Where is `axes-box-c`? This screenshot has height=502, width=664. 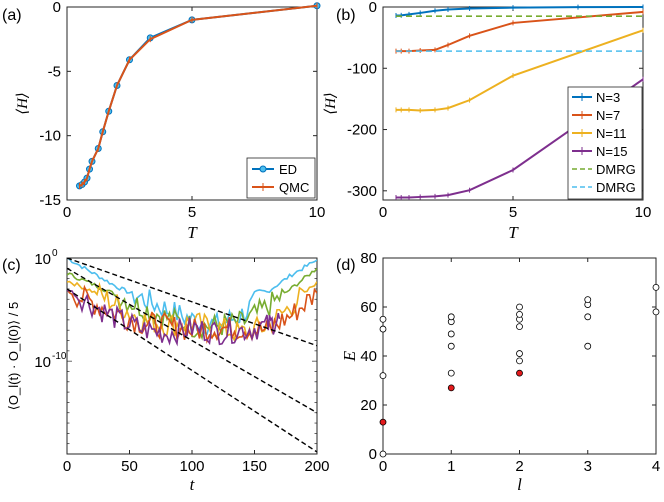
axes-box-c is located at coordinates (192, 356).